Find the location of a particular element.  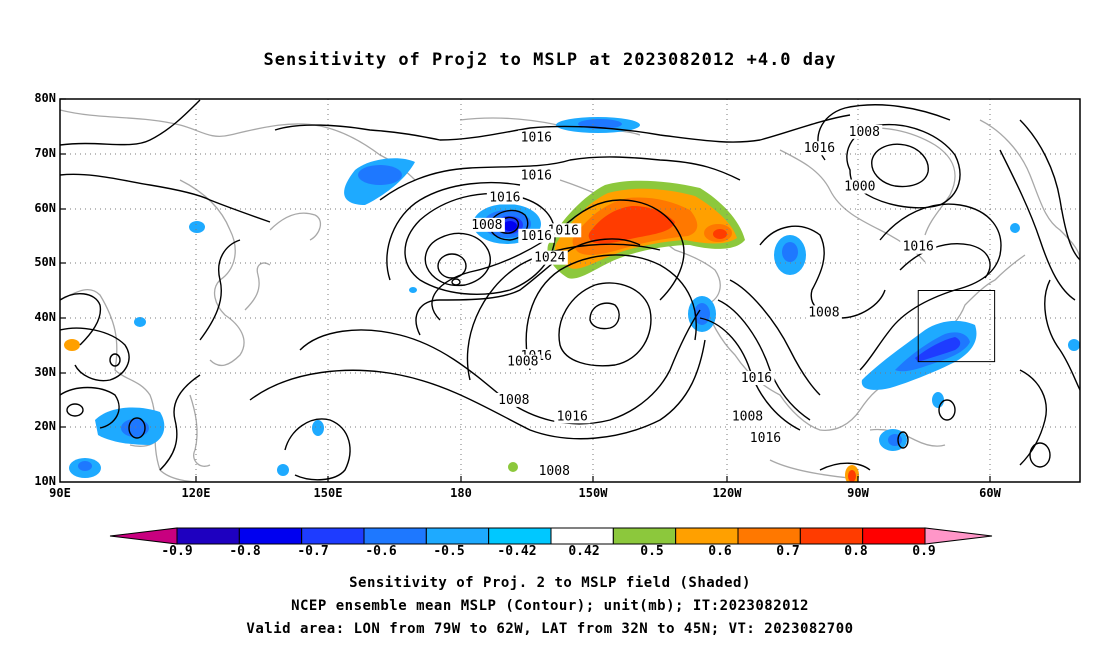

colorbar-label: 0.8 is located at coordinates (856, 551).